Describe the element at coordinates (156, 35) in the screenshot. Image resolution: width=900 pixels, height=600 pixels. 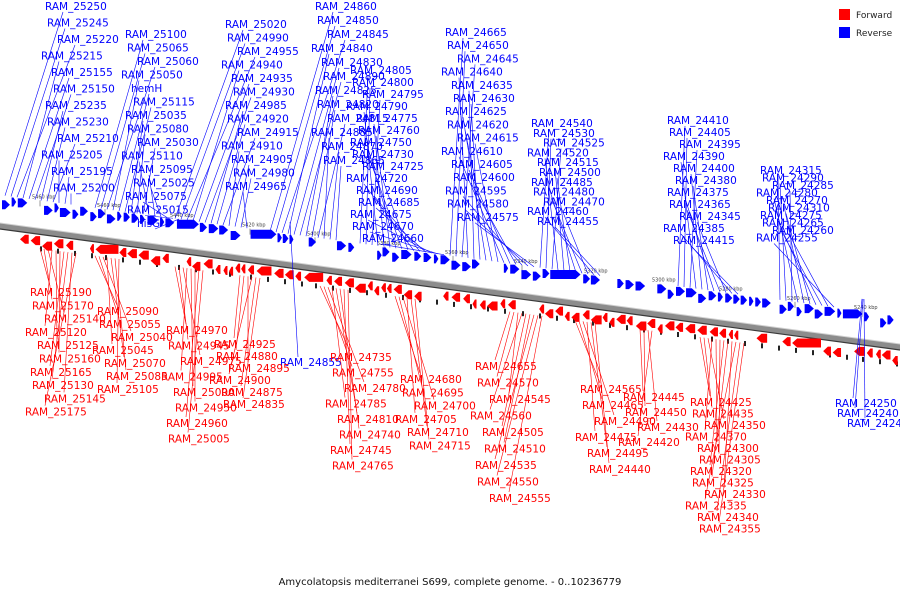
I see `reverse-gene-label: RAM_25100` at that location.